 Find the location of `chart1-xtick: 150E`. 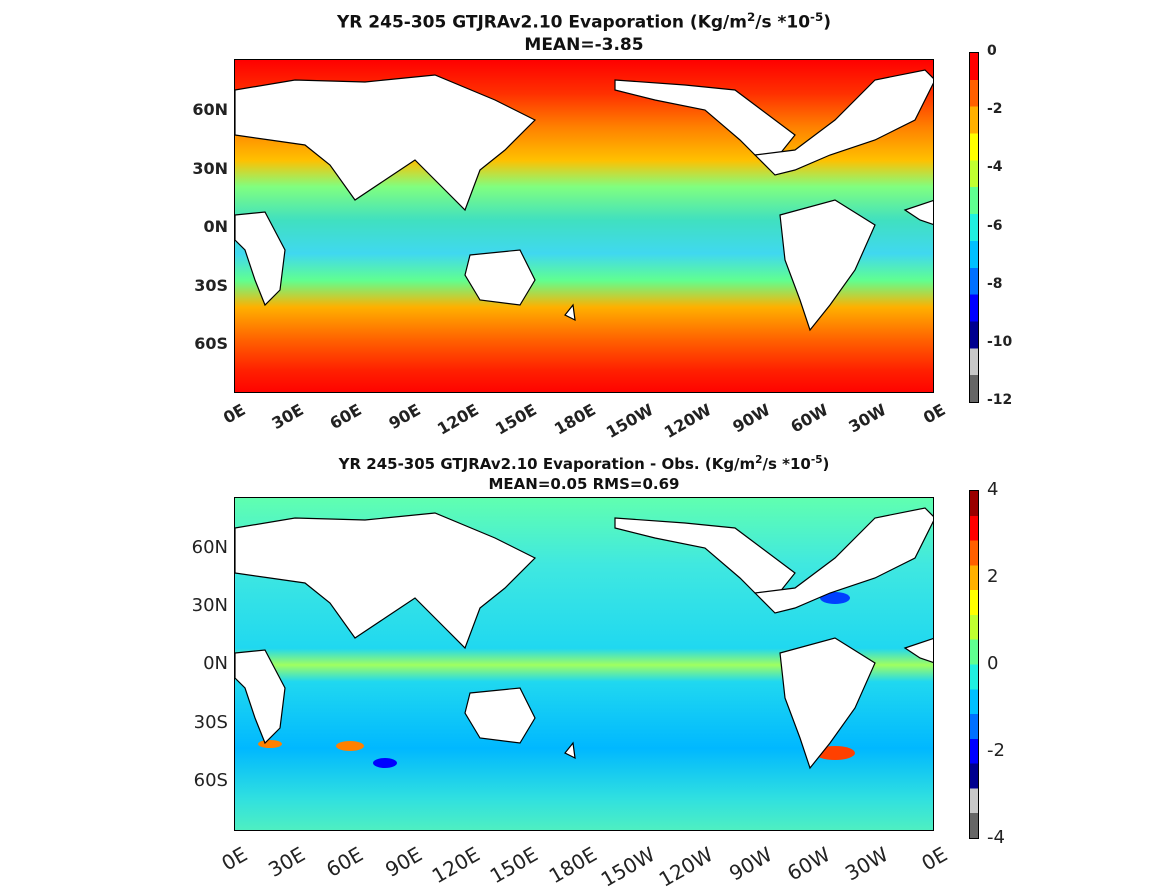

chart1-xtick: 150E is located at coordinates (515, 419).